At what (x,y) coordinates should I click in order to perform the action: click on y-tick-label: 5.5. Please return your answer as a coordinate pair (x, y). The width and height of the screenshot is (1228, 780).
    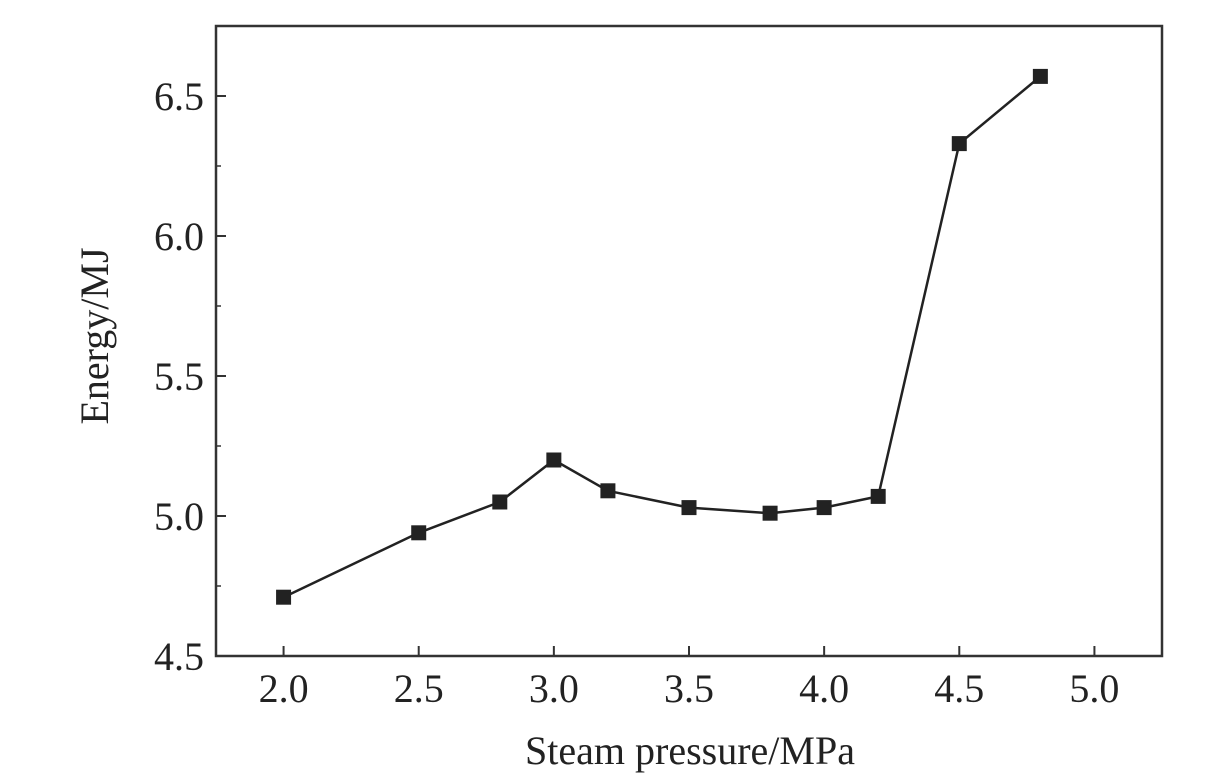
    Looking at the image, I should click on (179, 376).